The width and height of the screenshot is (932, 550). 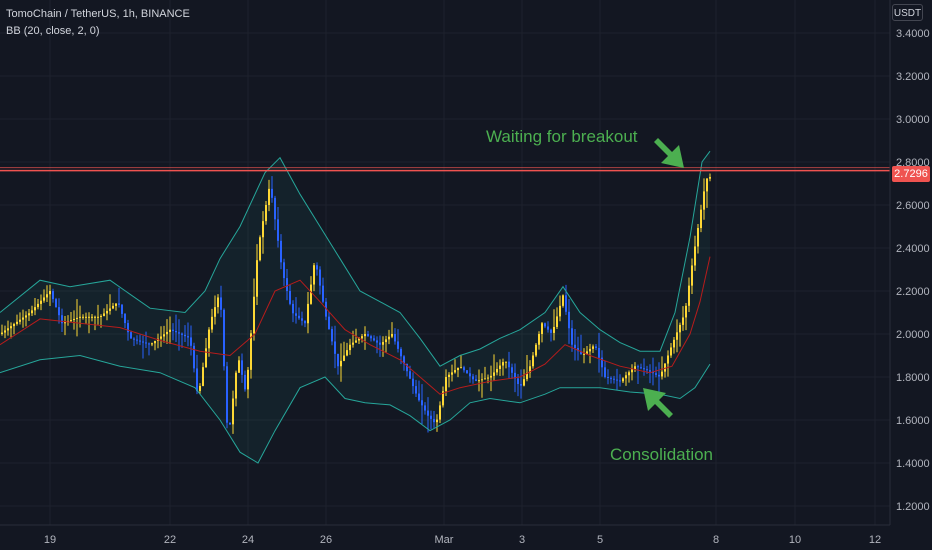 I want to click on arrow-up-left-icon, so click(x=658, y=403).